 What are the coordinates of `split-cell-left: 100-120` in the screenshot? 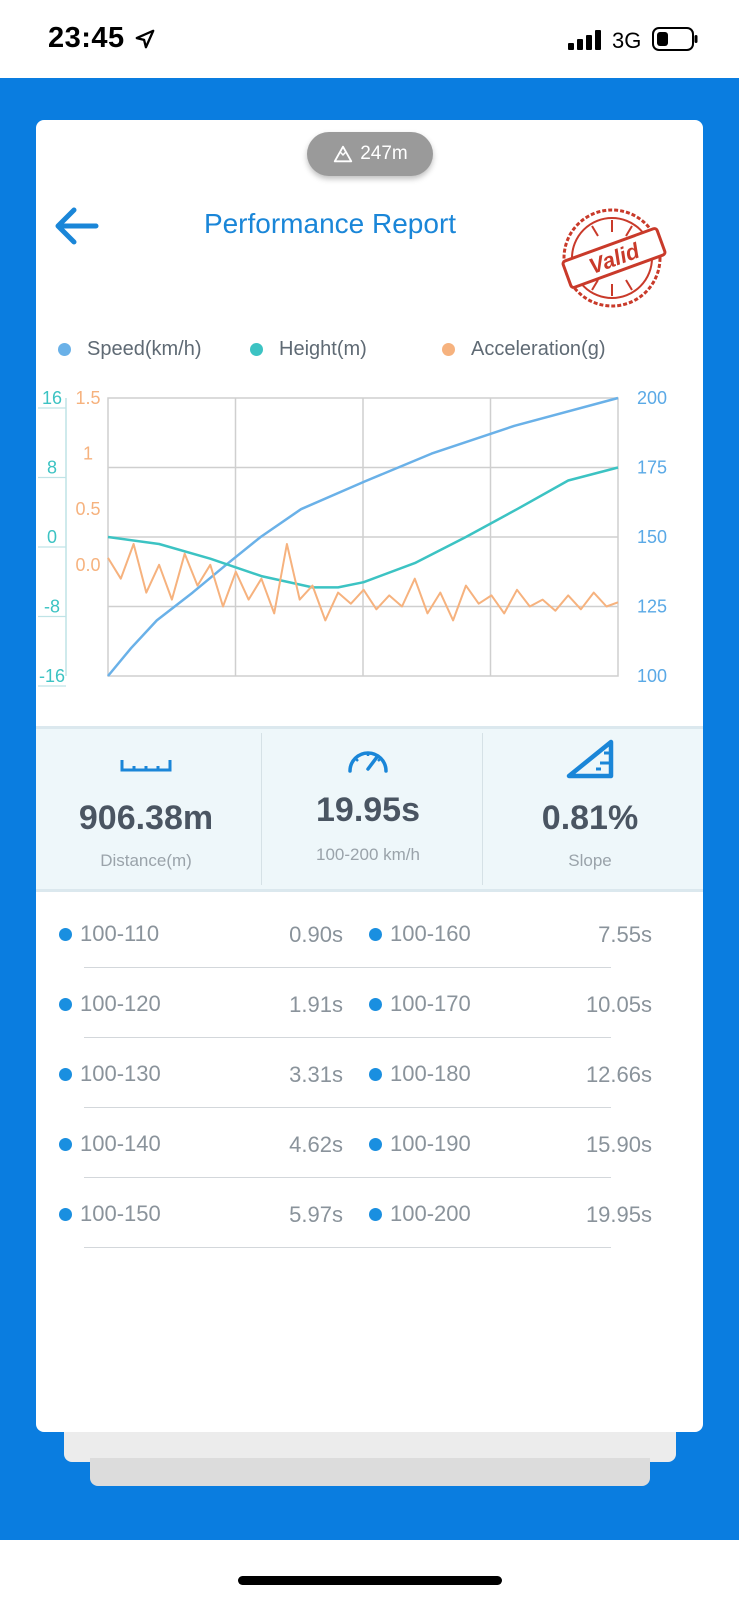 It's located at (110, 1004).